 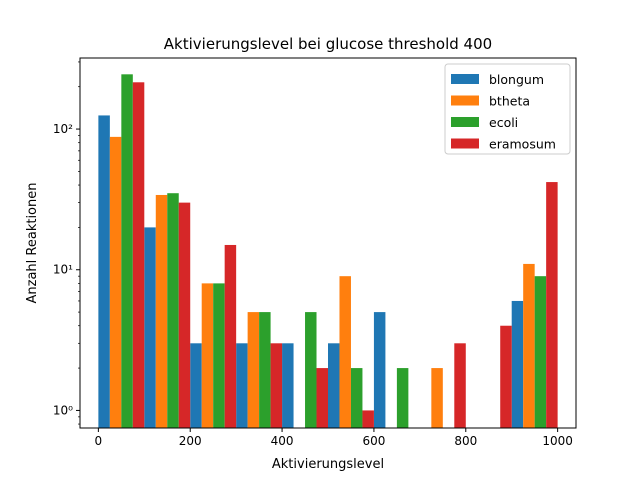 I want to click on x-axis-label: Aktivierungslevel, so click(x=328, y=464).